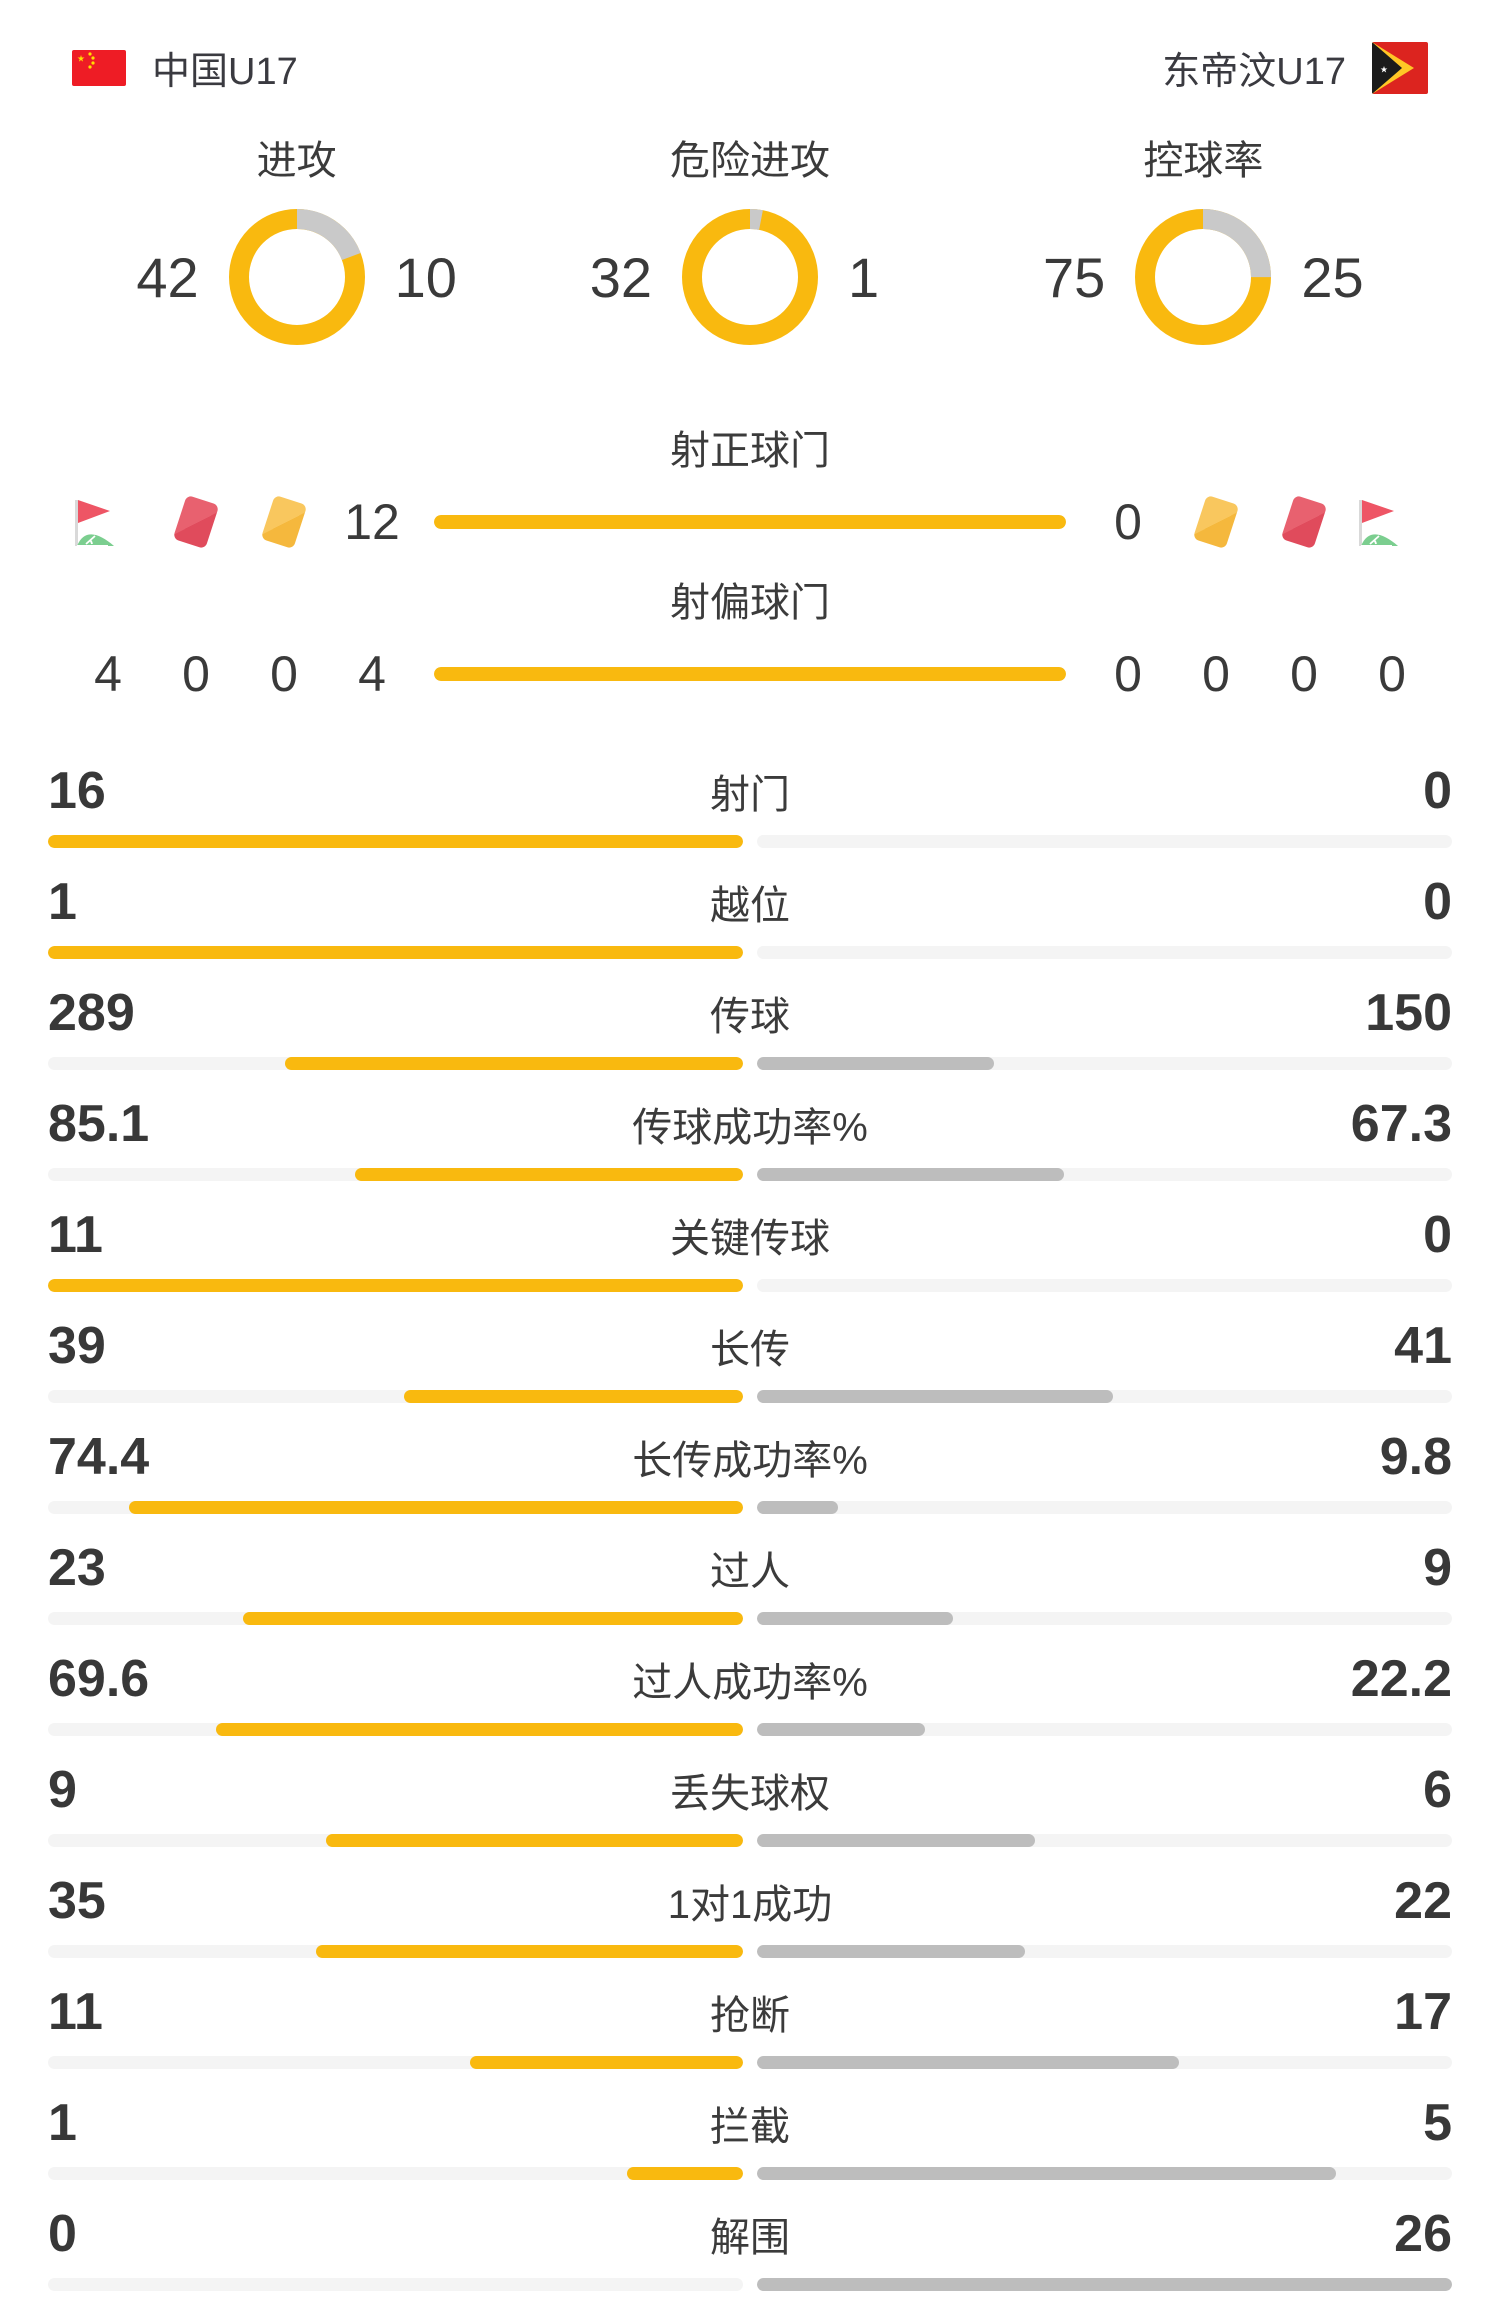  I want to click on stat-away-value: 26, so click(1423, 2234).